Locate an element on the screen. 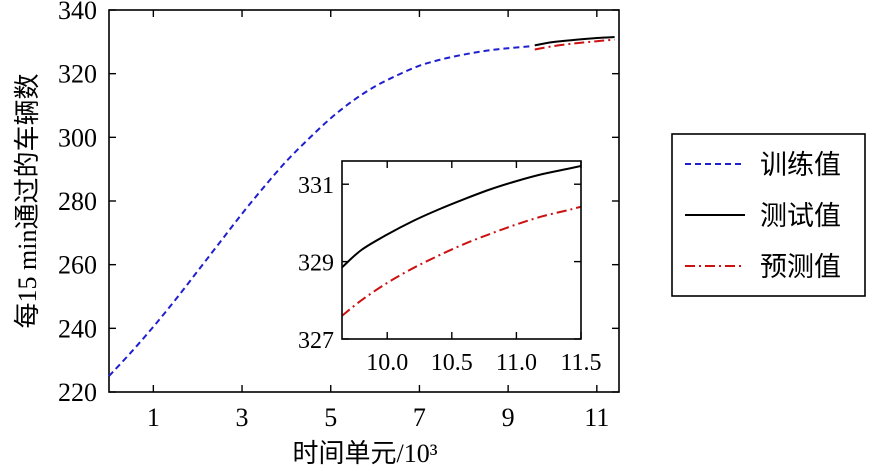 The width and height of the screenshot is (875, 471). inset-background is located at coordinates (461, 250).